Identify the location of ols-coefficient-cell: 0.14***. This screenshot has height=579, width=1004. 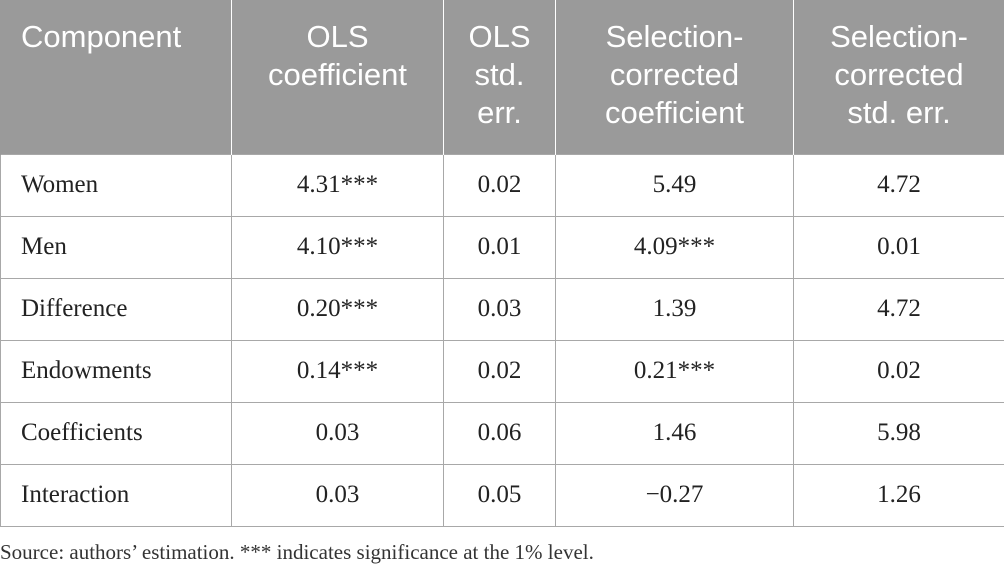
(337, 371).